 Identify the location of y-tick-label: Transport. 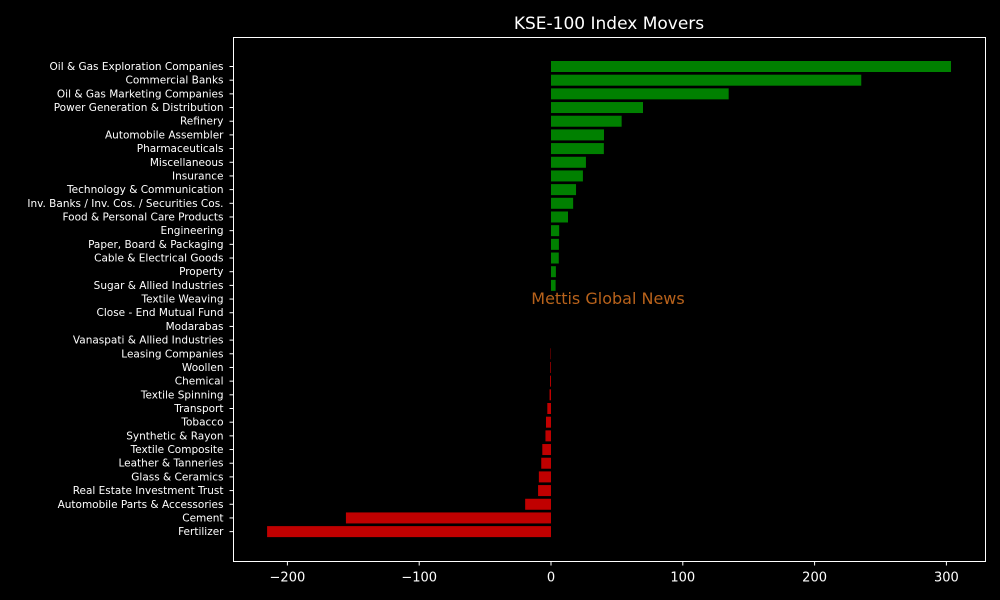
(198, 409).